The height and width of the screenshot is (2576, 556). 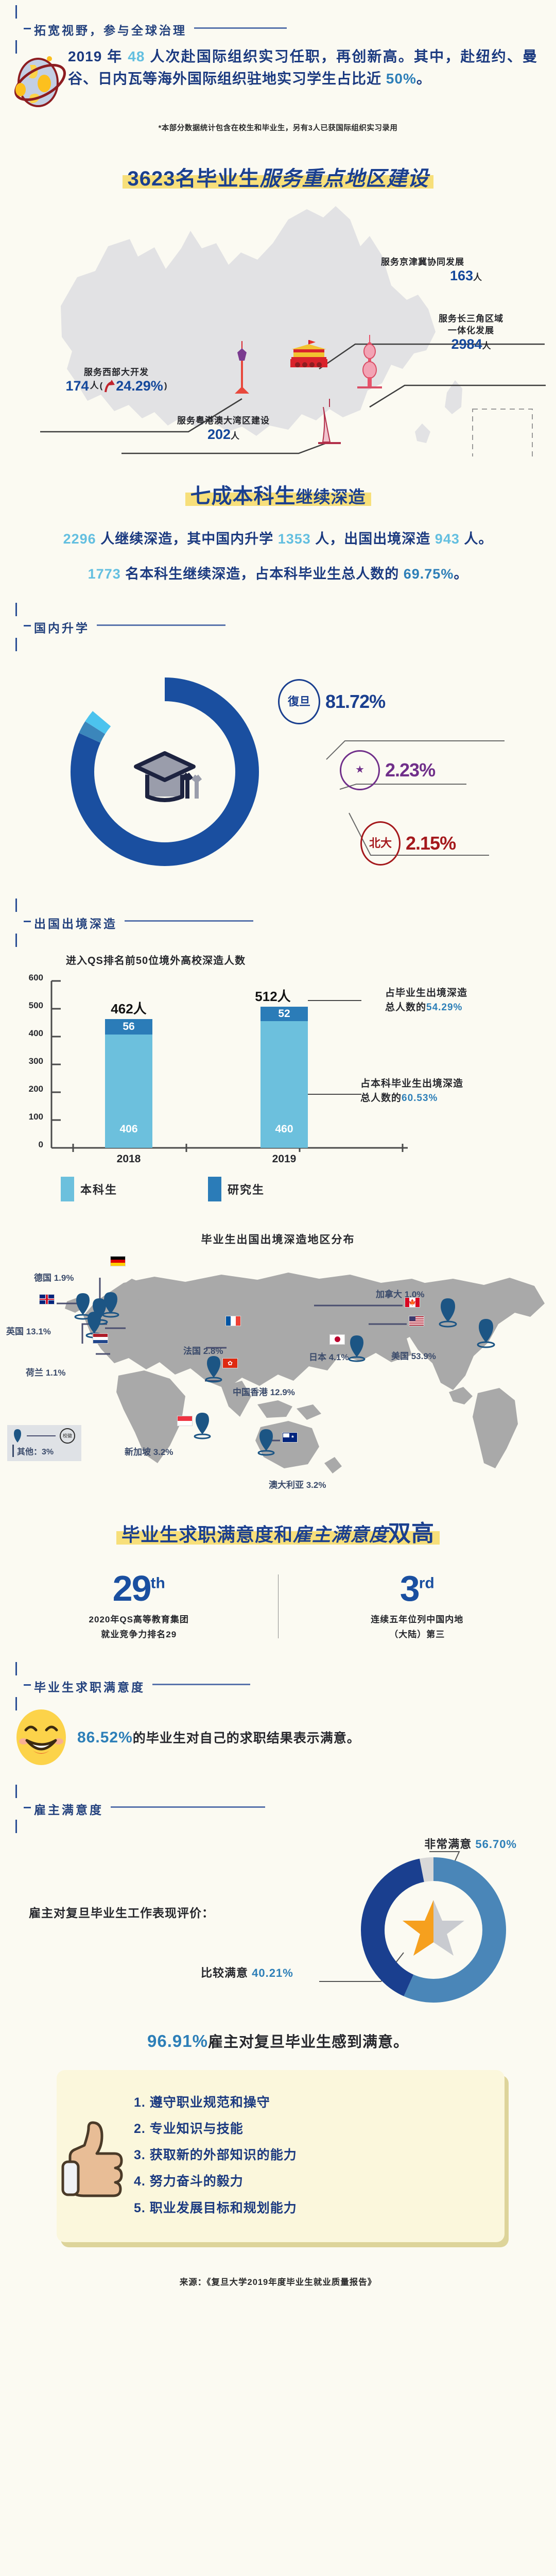 What do you see at coordinates (105, 1737) in the screenshot?
I see `job-satisfaction-pct: 86.52%` at bounding box center [105, 1737].